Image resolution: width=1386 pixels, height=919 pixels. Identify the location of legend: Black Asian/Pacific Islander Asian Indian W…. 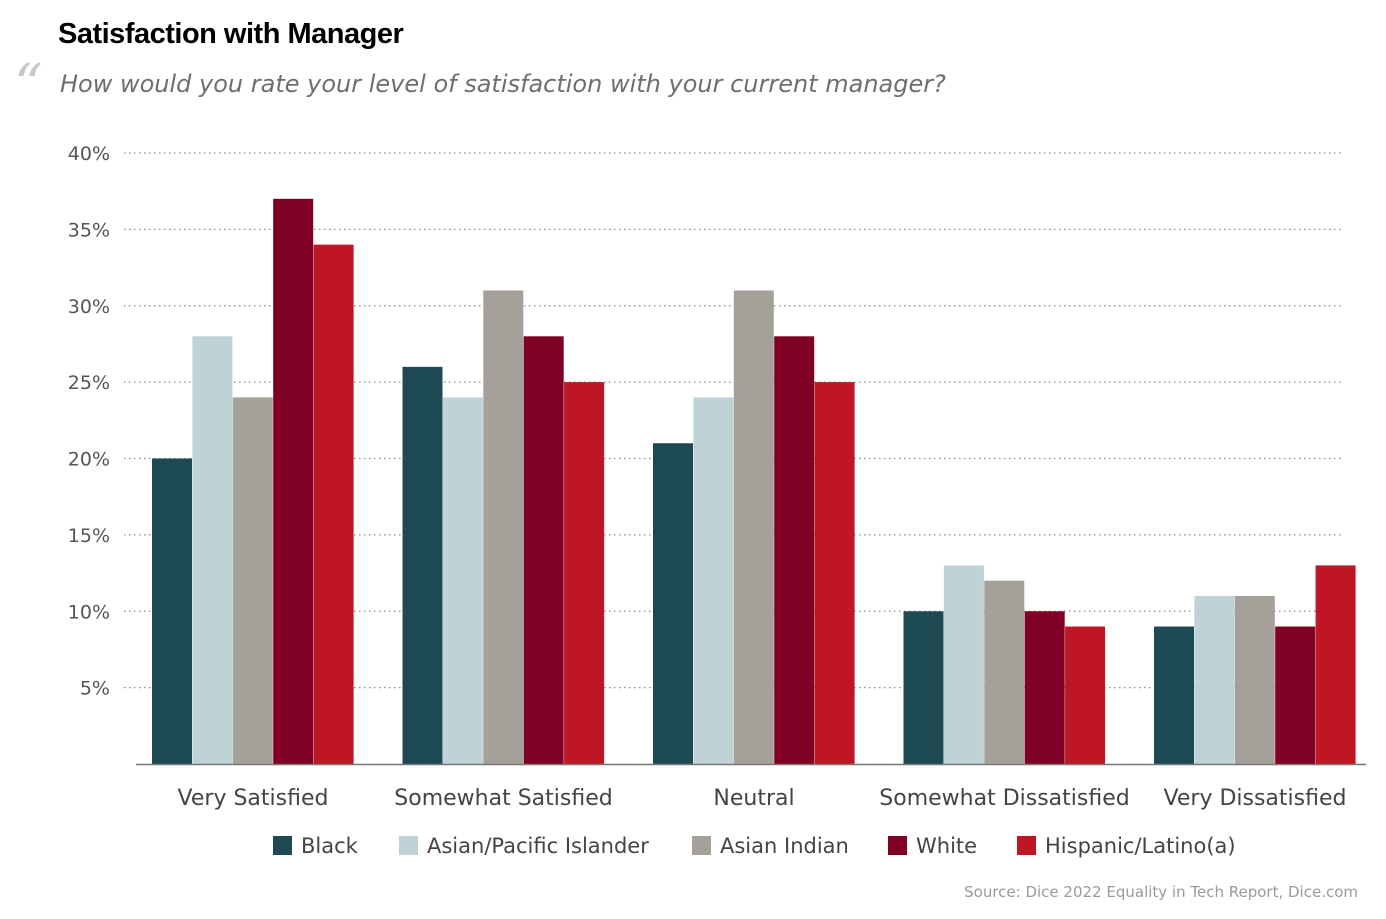
(754, 846).